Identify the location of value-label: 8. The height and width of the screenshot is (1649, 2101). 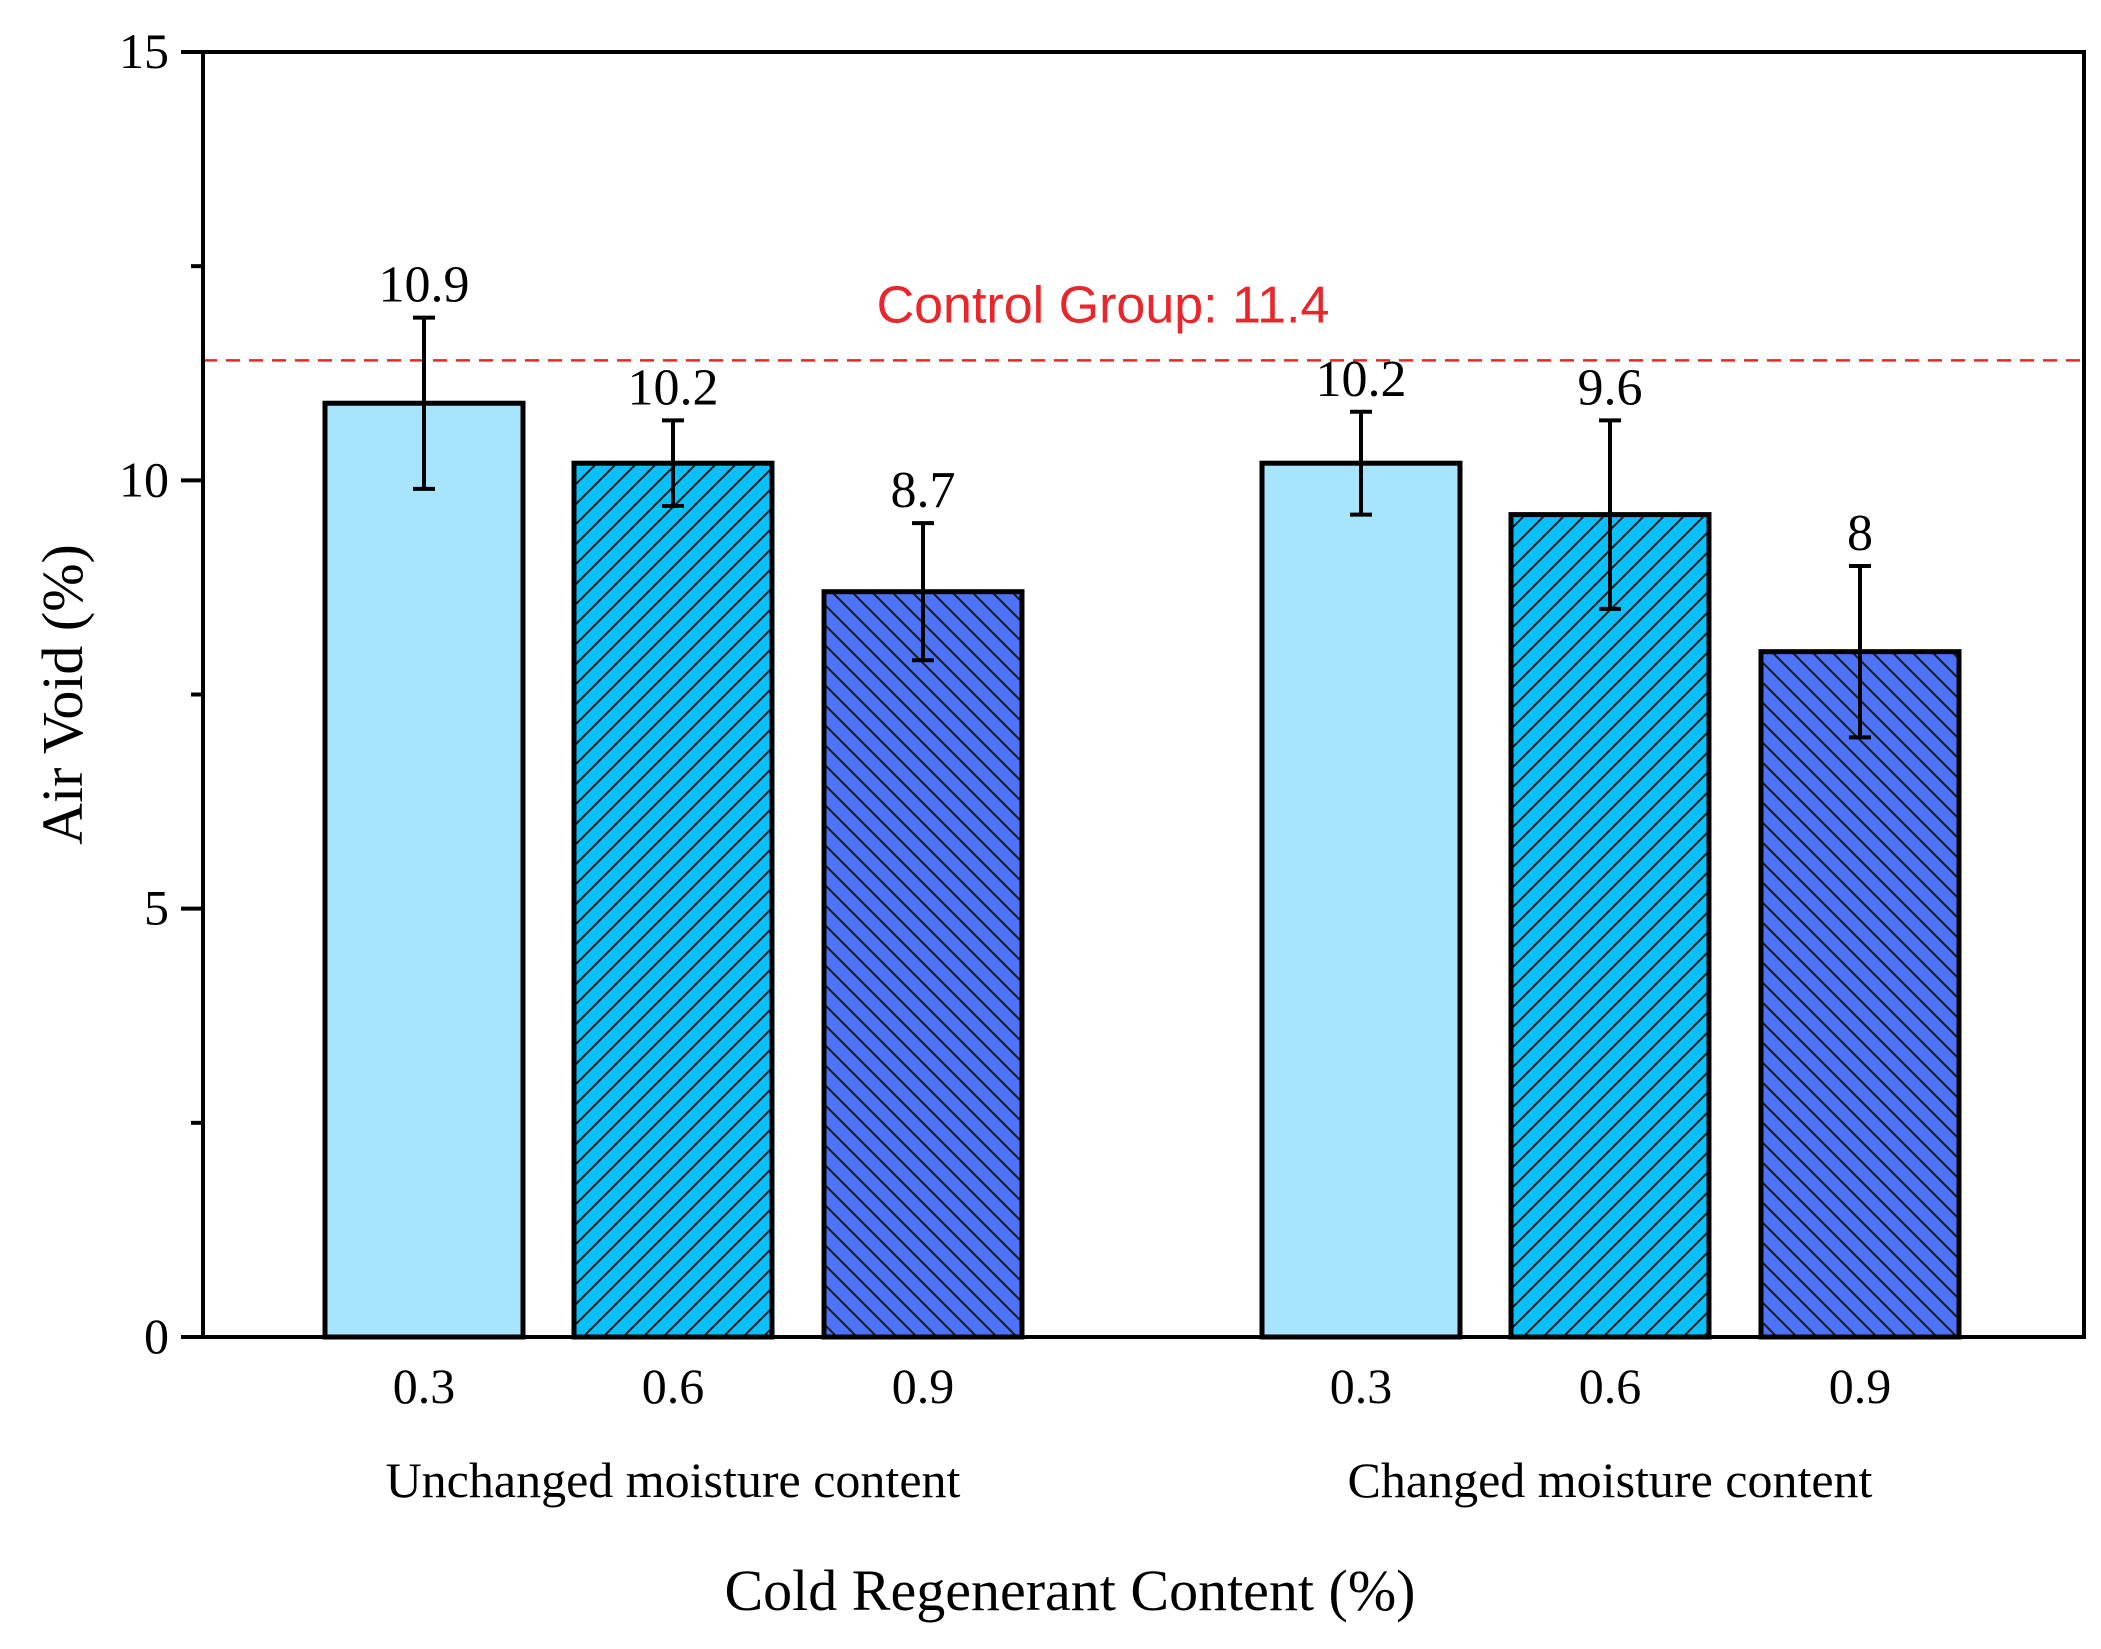
(1860, 533).